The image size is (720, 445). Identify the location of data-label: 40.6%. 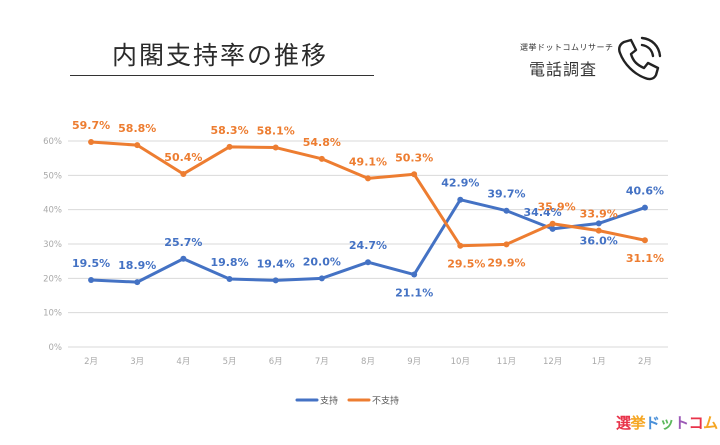
(645, 191).